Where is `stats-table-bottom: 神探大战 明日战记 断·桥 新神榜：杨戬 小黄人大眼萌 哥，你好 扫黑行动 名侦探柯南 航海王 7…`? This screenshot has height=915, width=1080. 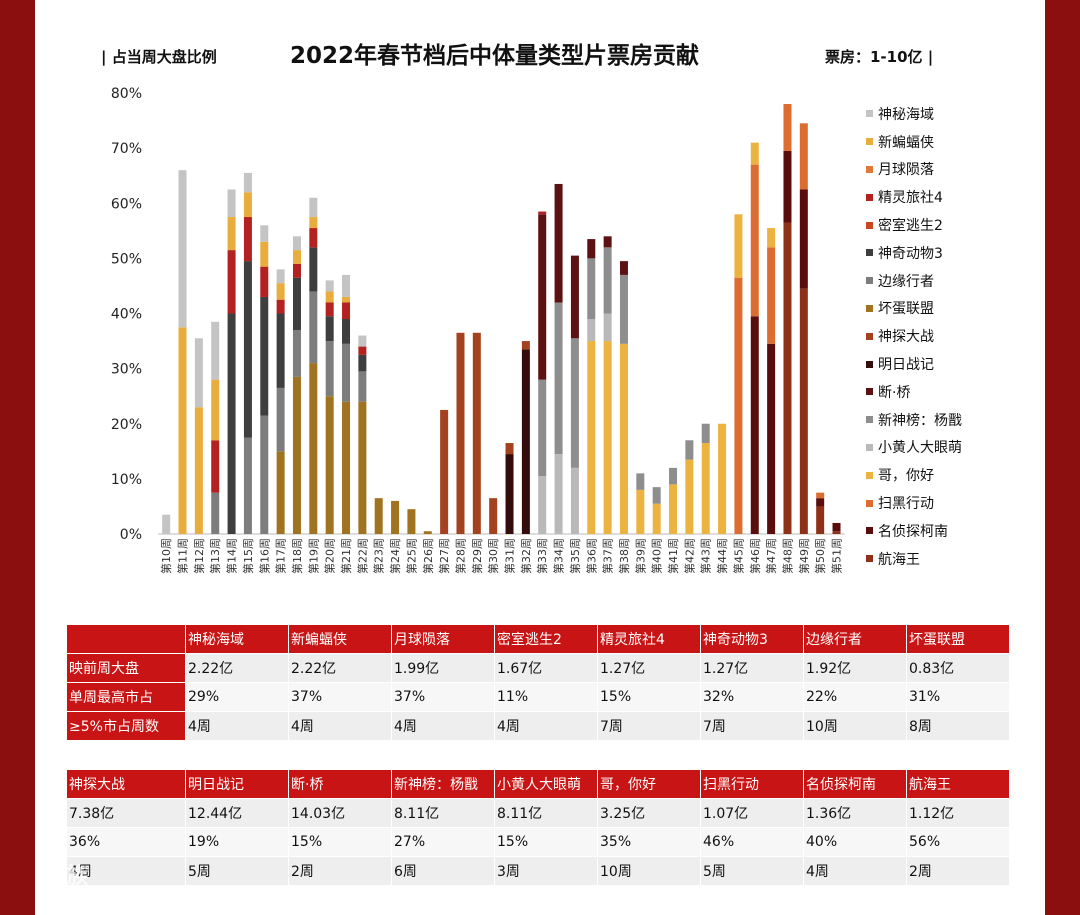
stats-table-bottom: 神探大战 明日战记 断·桥 新神榜：杨戬 小黄人大眼萌 哥，你好 扫黑行动 名侦探柯南 航海王 7… is located at coordinates (538, 827).